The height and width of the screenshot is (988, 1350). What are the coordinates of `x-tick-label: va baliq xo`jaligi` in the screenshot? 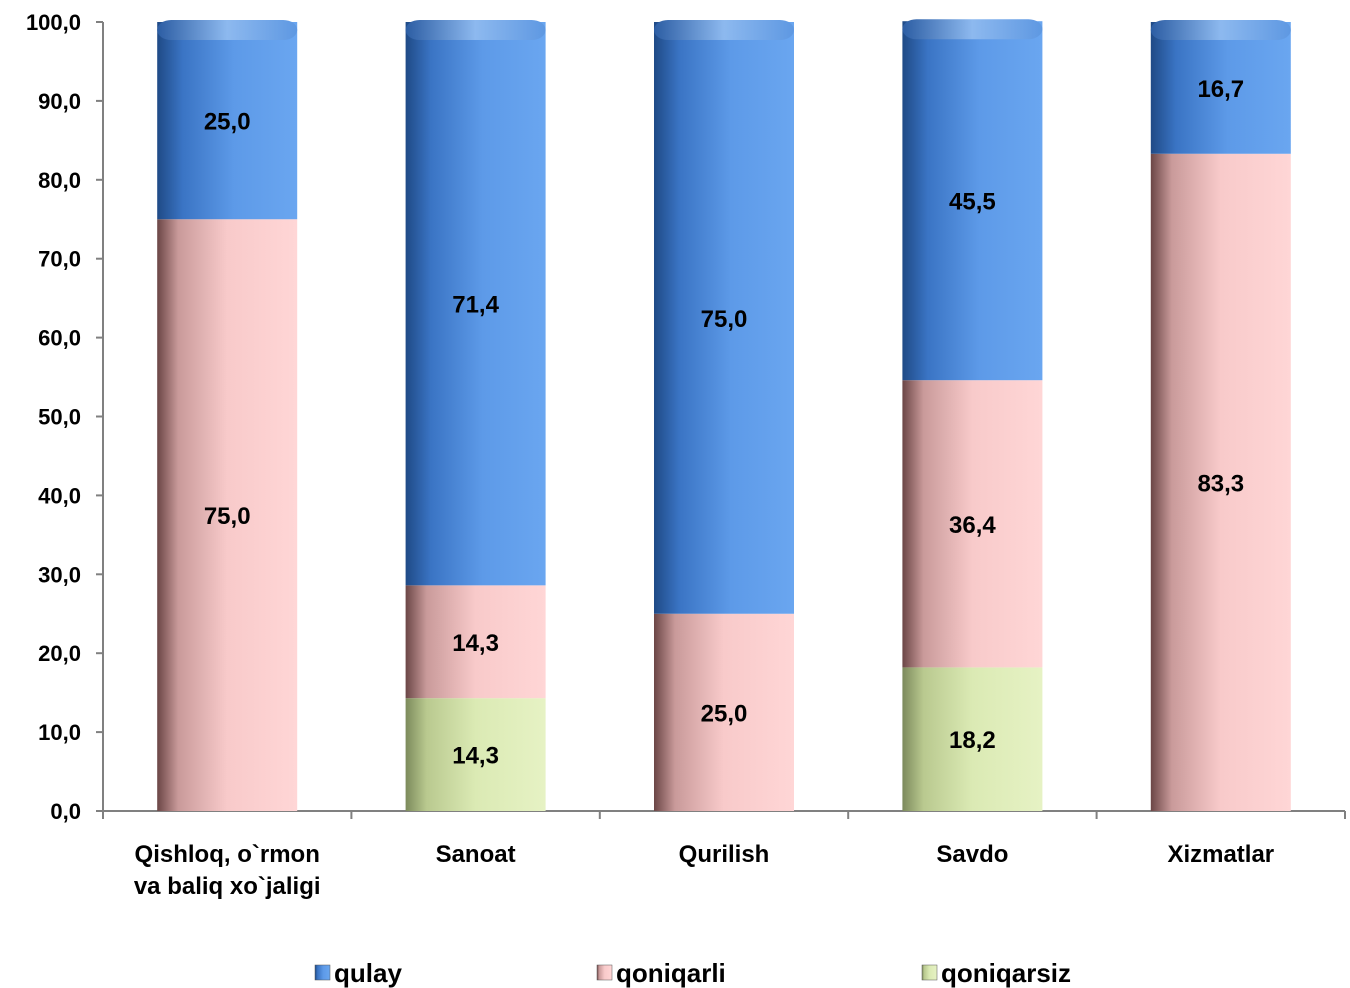 It's located at (227, 886).